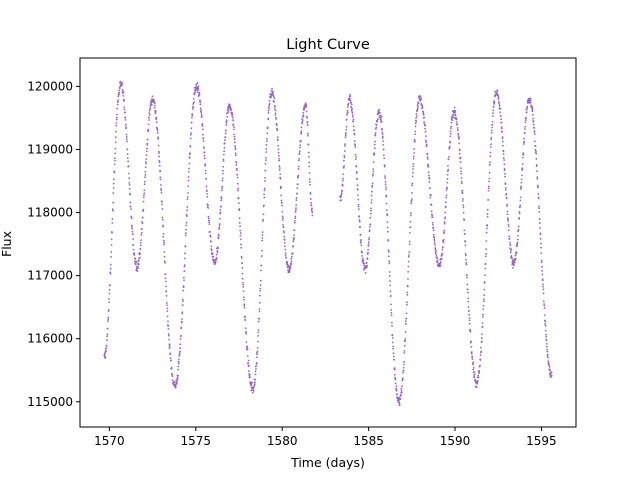 This screenshot has width=640, height=484. I want to click on x-tick-label: 1590, so click(455, 441).